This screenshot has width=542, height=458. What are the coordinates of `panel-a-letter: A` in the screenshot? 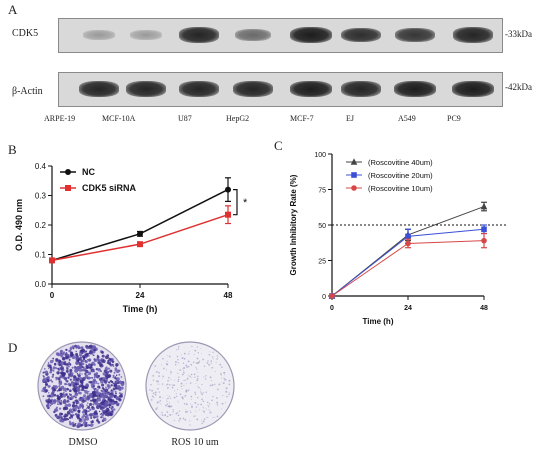 It's located at (13, 9).